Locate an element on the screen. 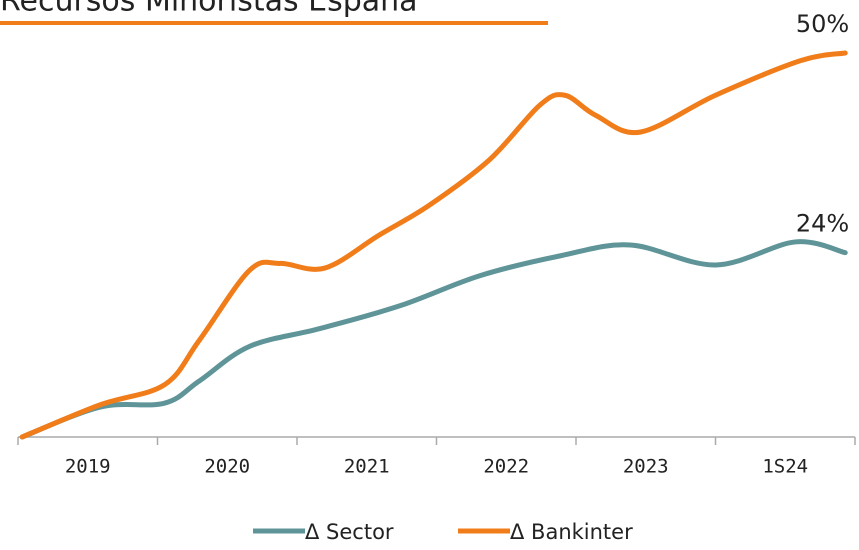 This screenshot has height=550, width=859. data-label: 24% is located at coordinates (822, 224).